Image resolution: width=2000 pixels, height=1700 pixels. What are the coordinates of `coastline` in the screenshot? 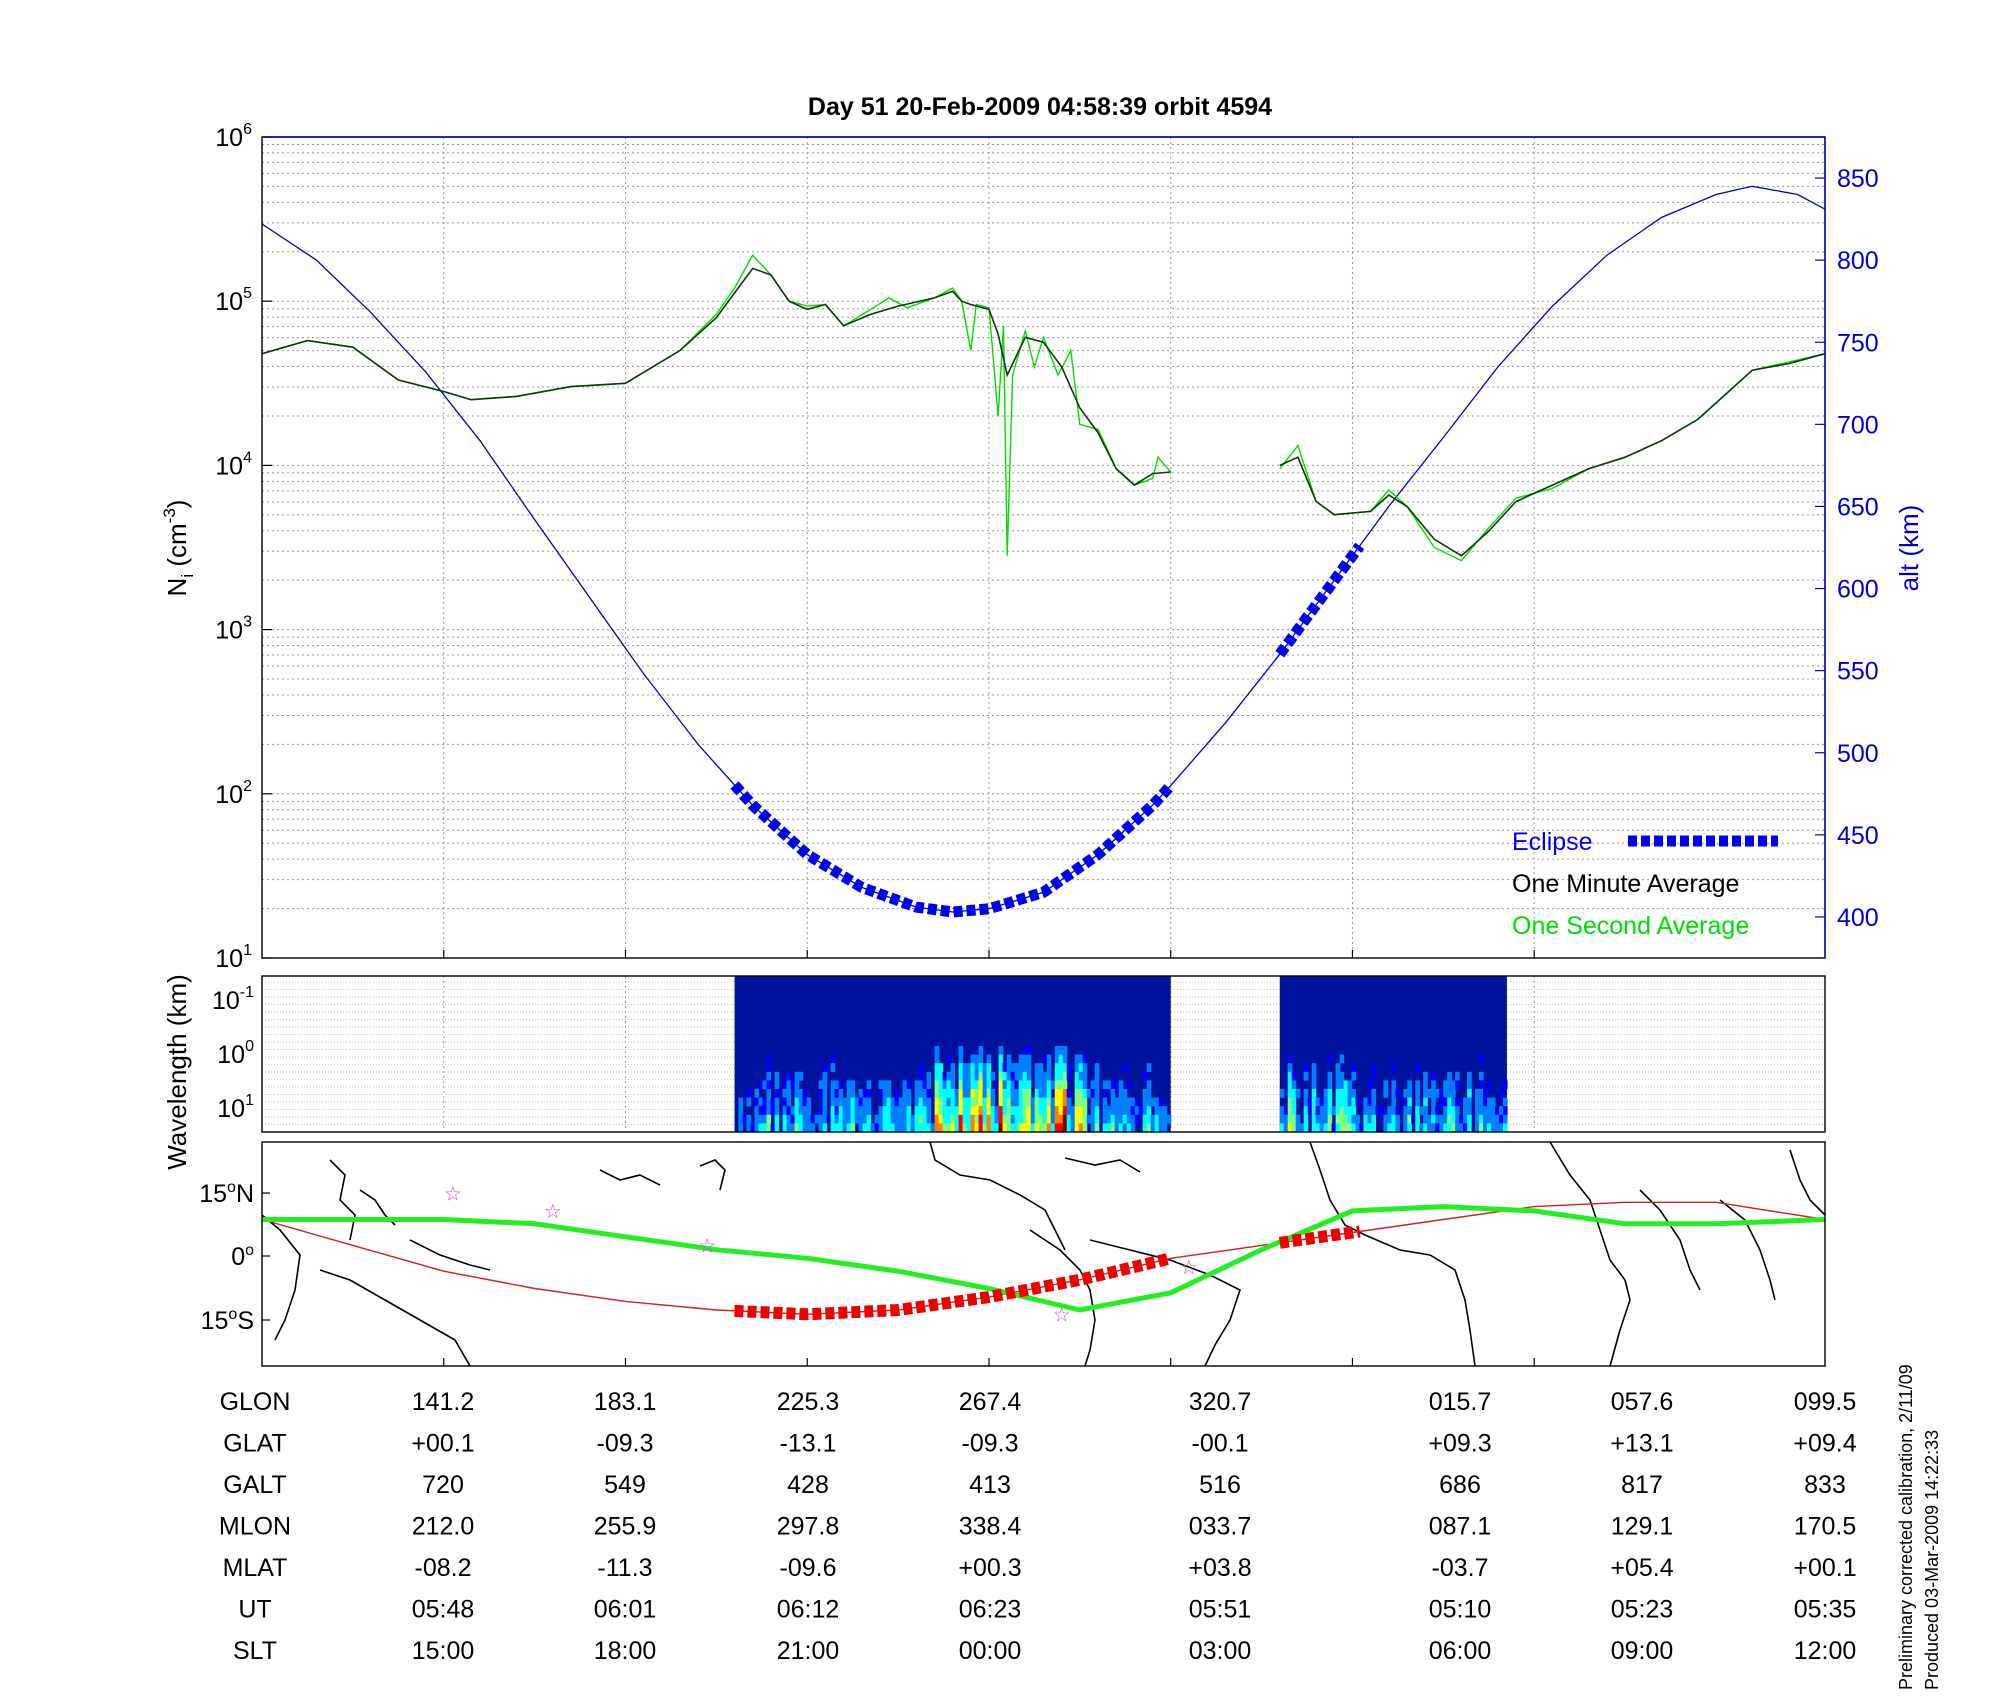 It's located at (1807, 1182).